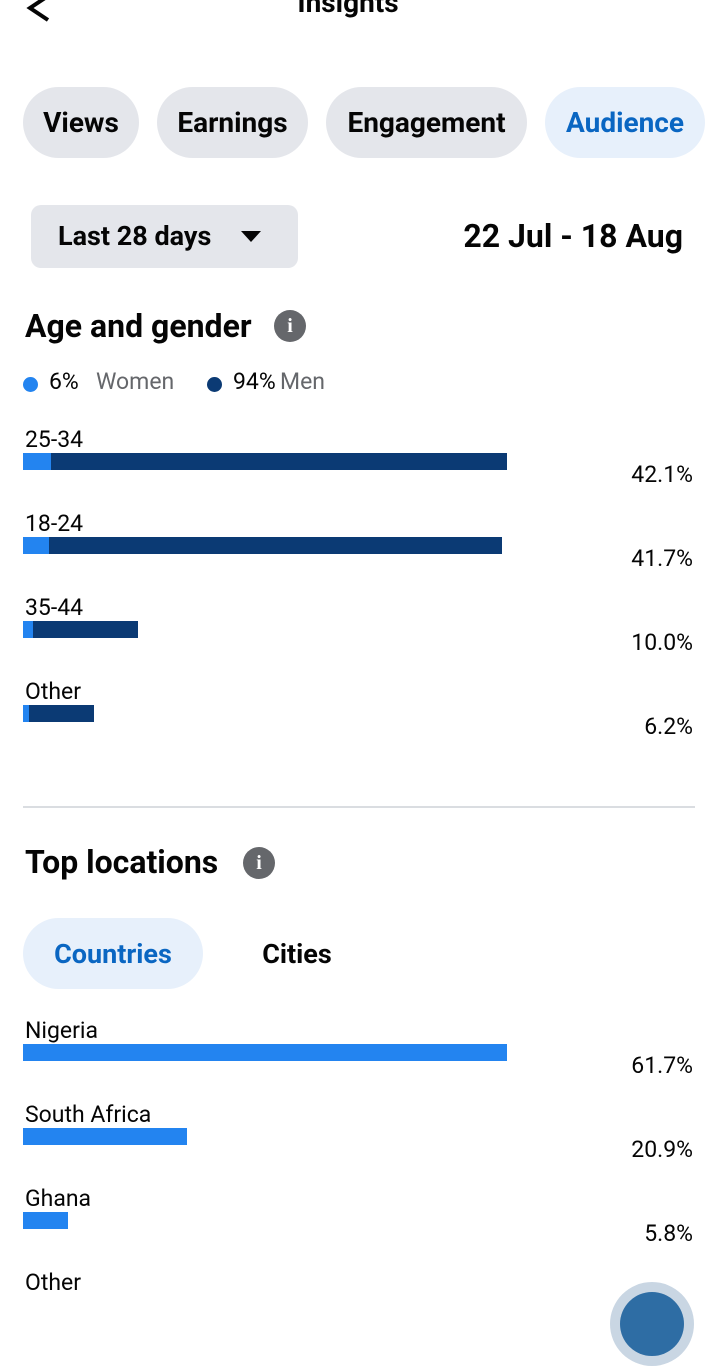 Image resolution: width=716 pixels, height=1366 pixels. What do you see at coordinates (348, 9) in the screenshot?
I see `page-title: Insights` at bounding box center [348, 9].